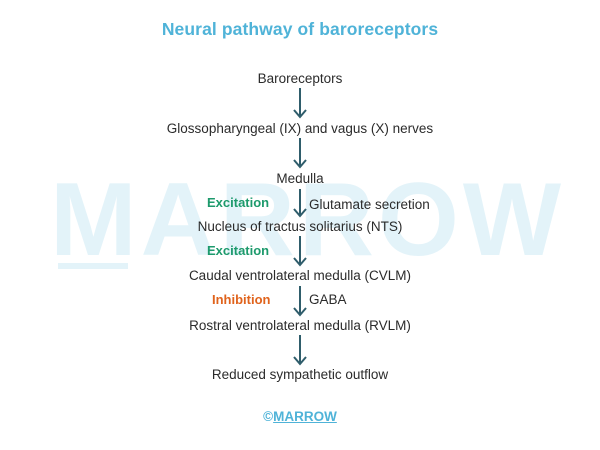  I want to click on copyright-symbol: ©, so click(268, 416).